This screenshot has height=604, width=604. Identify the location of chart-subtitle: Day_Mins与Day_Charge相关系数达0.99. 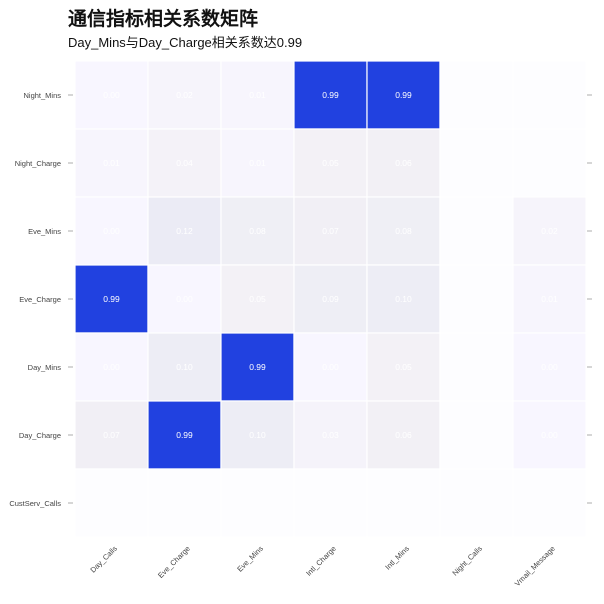
(185, 42).